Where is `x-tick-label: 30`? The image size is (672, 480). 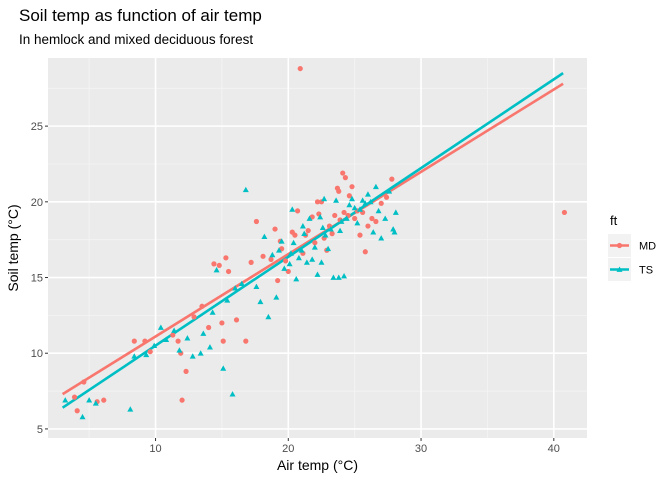
x-tick-label: 30 is located at coordinates (421, 449).